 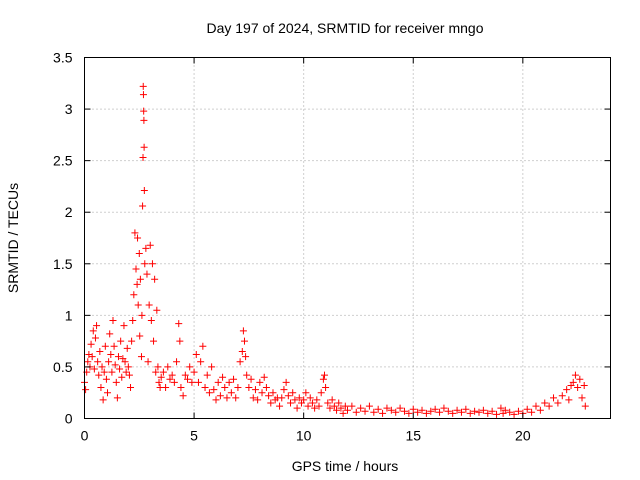 I want to click on x-tick-label: 0, so click(x=85, y=436).